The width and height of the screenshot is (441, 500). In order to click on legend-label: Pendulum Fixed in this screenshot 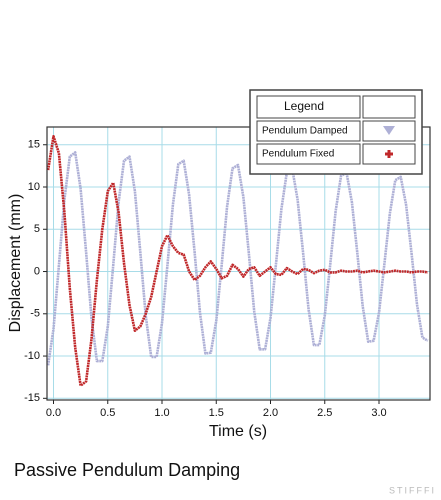, I will do `click(298, 154)`.